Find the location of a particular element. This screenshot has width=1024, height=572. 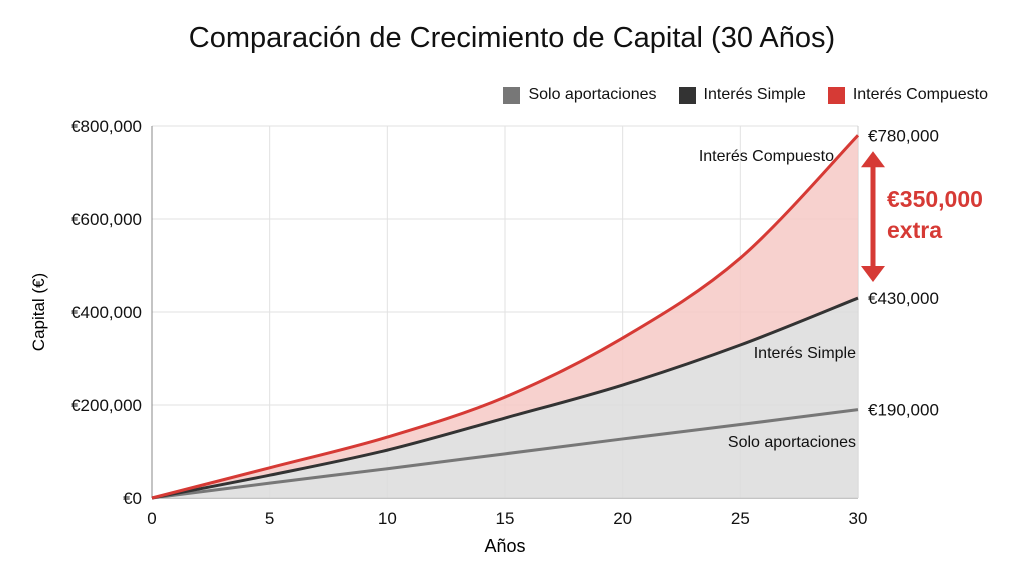

y-tick-label: €800,000 is located at coordinates (106, 126).